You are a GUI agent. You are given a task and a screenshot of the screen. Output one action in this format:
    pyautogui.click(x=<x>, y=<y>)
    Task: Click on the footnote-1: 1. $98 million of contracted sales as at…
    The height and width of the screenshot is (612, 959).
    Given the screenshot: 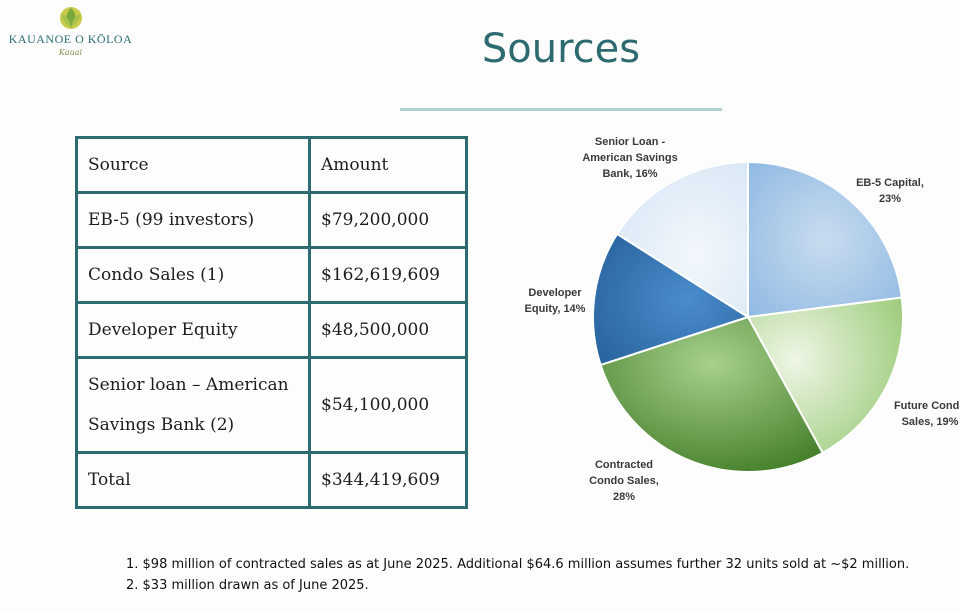 What is the action you would take?
    pyautogui.click(x=518, y=564)
    